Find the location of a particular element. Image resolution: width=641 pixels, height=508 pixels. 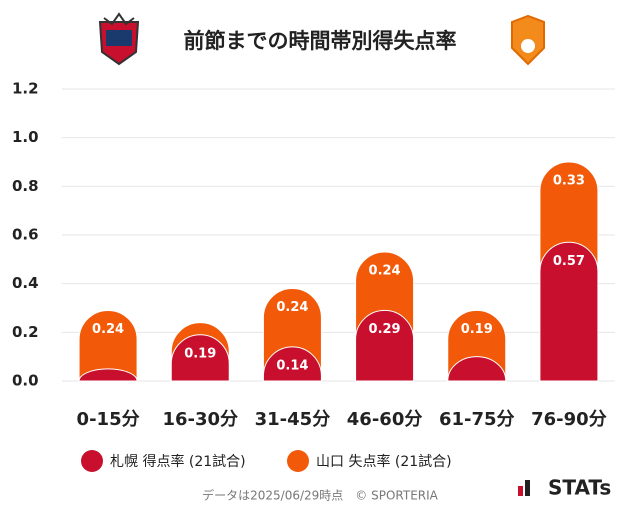

x-tick-label: 76-90分 is located at coordinates (569, 419).